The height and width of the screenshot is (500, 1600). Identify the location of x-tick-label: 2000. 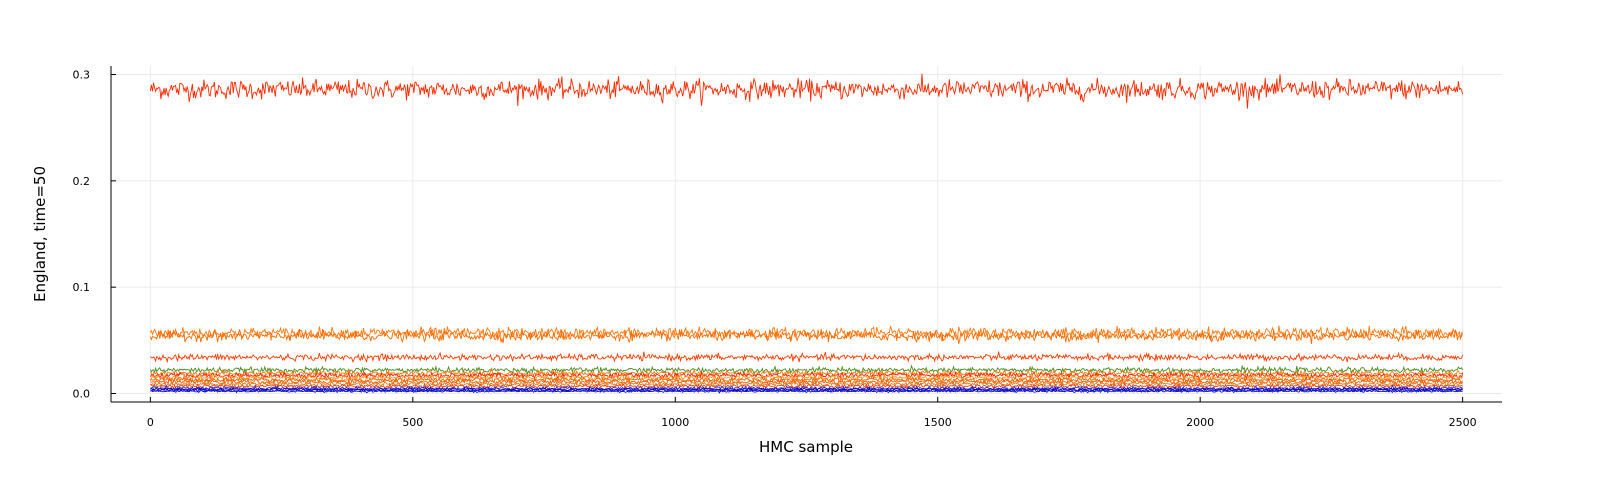
(1200, 422).